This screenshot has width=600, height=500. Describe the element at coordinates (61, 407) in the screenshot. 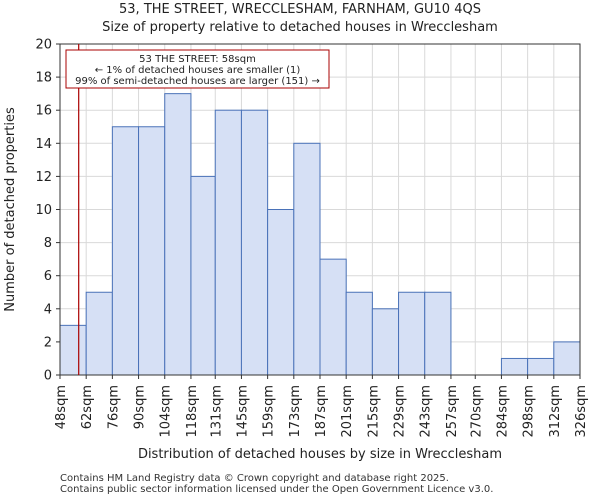

I see `x-tick-label: 48sqm` at that location.